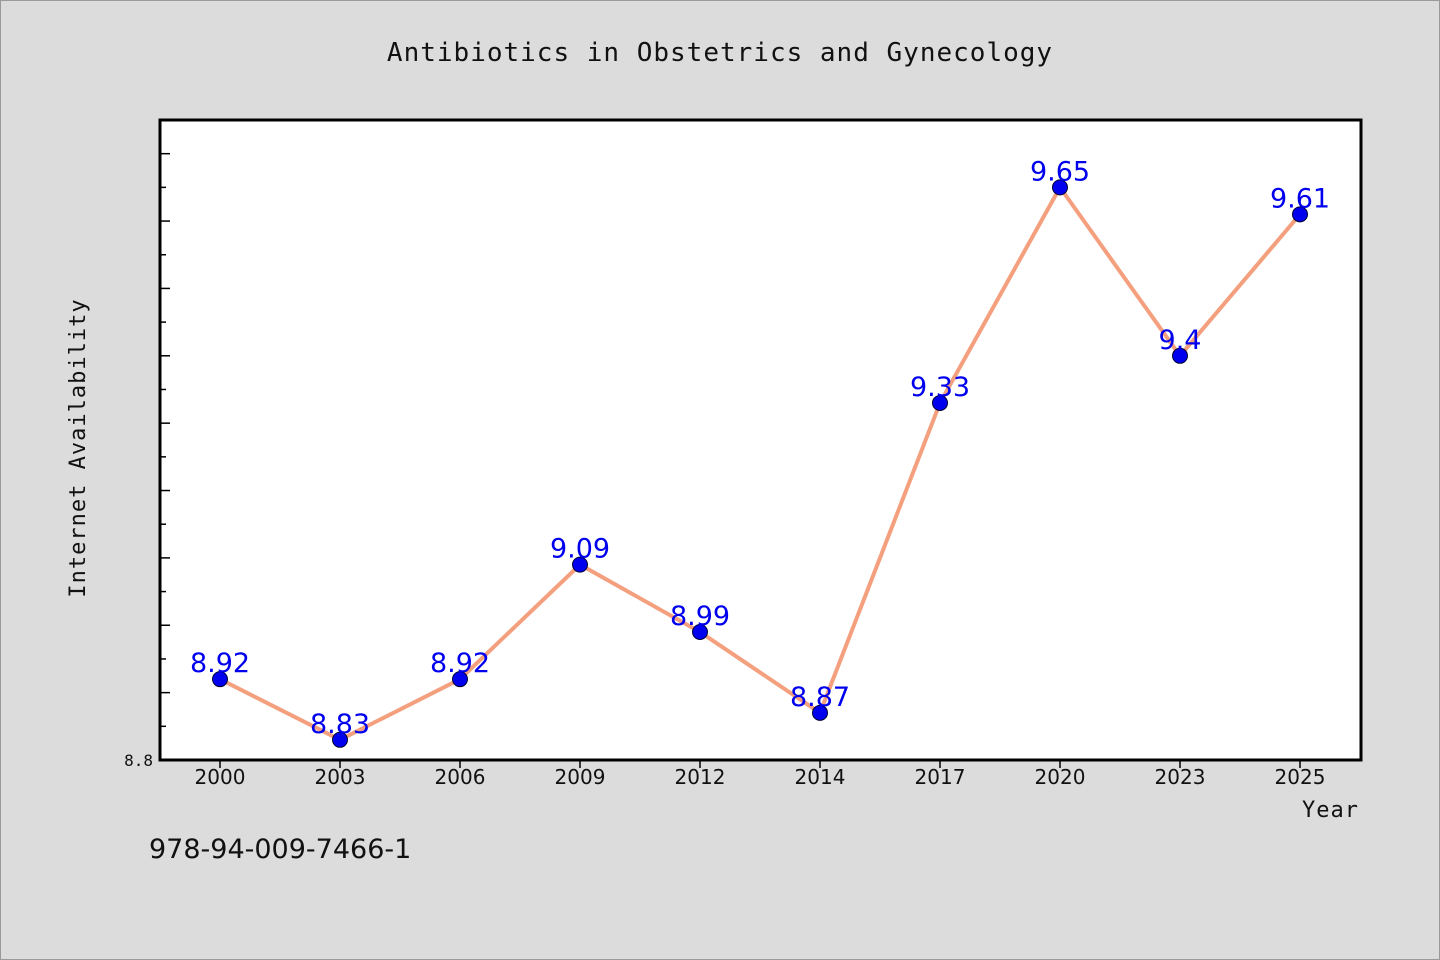 The width and height of the screenshot is (1440, 960). I want to click on x-tick-label: 2006, so click(460, 777).